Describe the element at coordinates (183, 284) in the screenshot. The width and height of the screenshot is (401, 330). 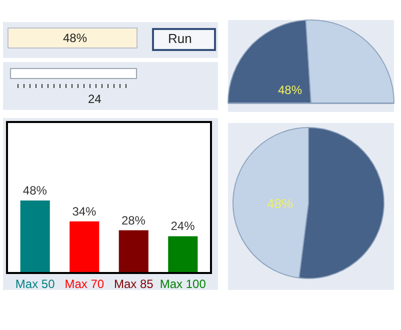
I see `x-tick-label: Max 100` at that location.